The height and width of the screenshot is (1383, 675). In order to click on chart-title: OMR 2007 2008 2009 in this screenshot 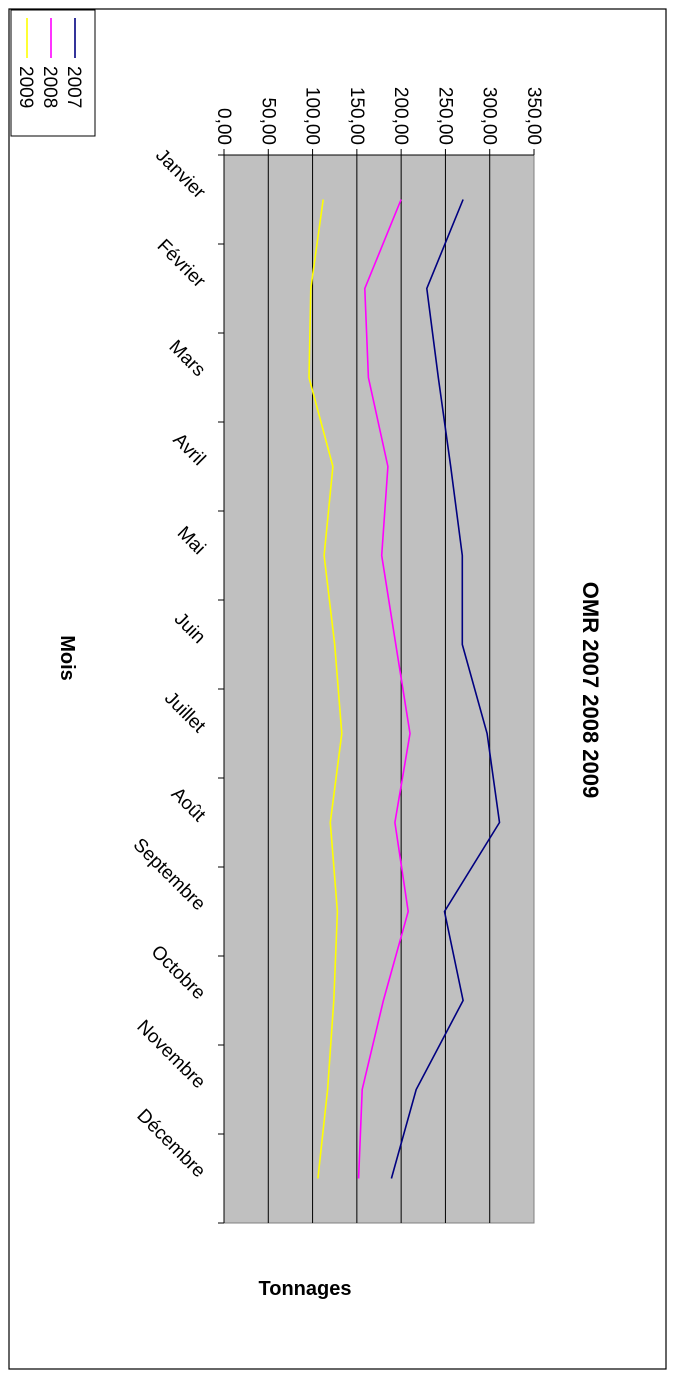, I will do `click(590, 690)`.